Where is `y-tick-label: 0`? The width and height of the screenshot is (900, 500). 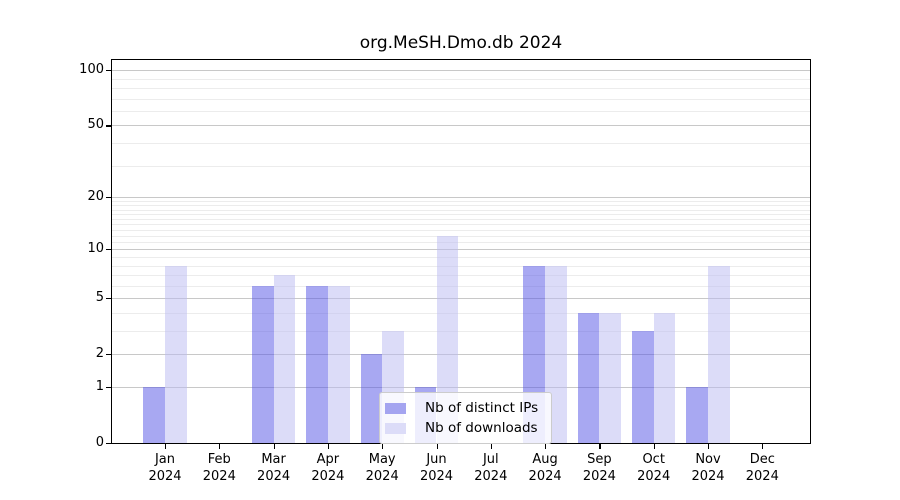
y-tick-label: 0 is located at coordinates (99, 442).